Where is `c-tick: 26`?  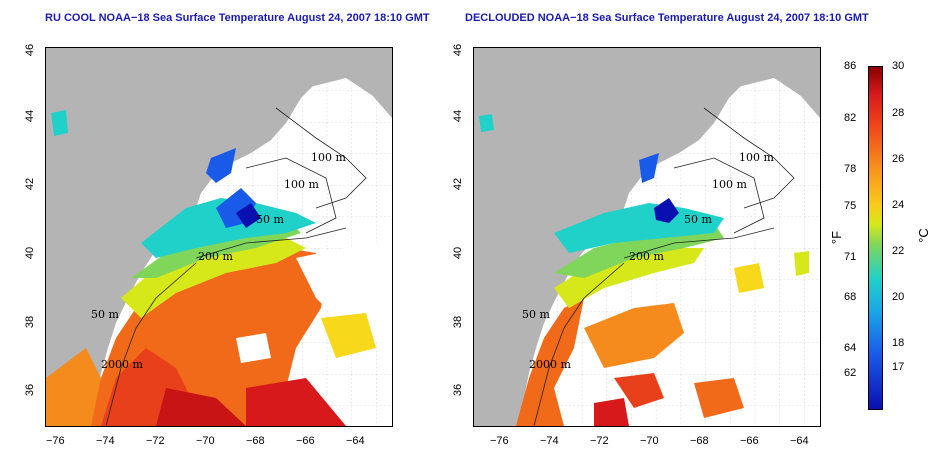
c-tick: 26 is located at coordinates (898, 159).